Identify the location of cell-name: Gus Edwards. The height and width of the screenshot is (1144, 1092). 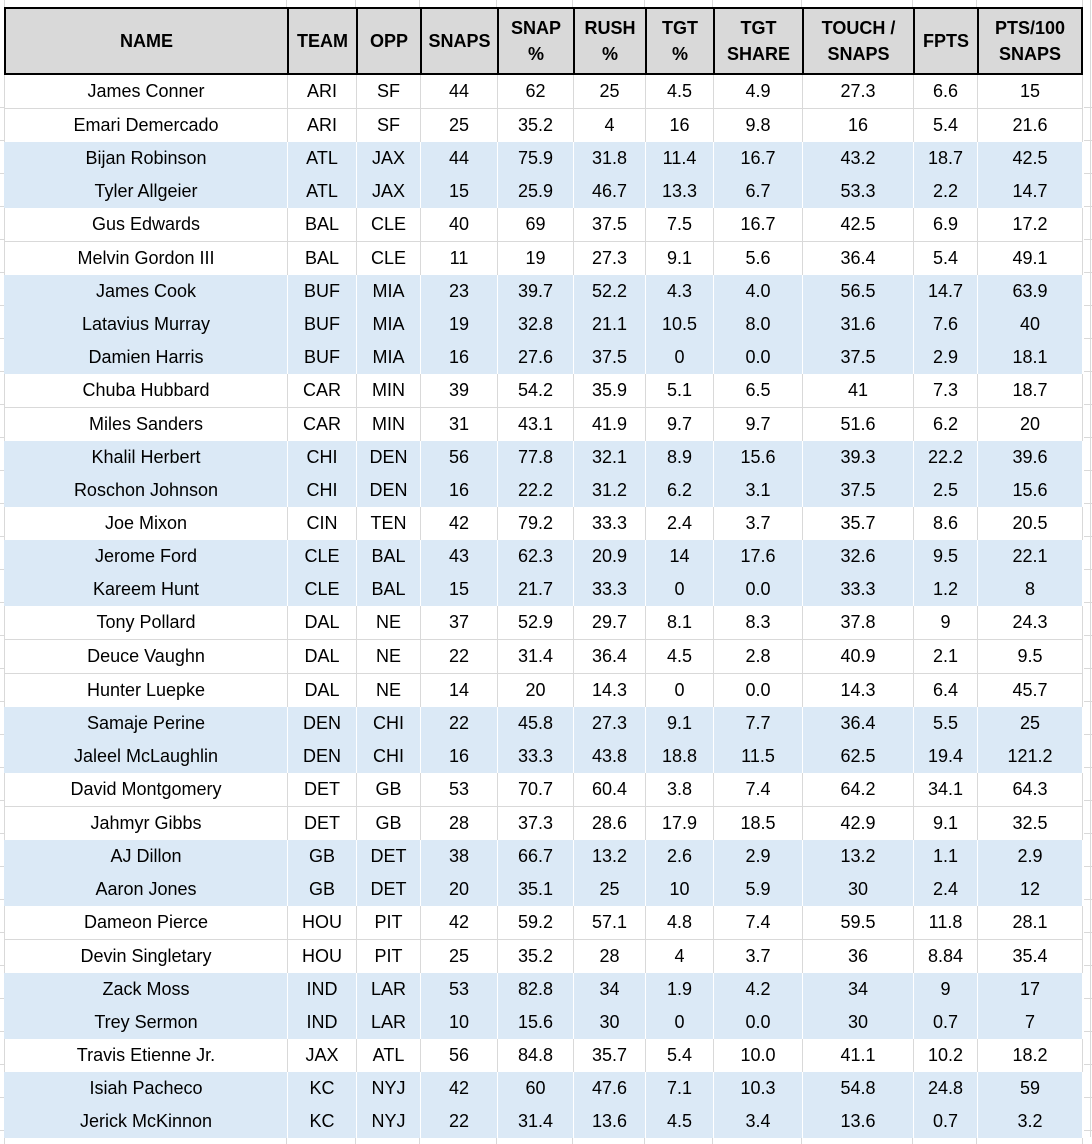
(145, 225).